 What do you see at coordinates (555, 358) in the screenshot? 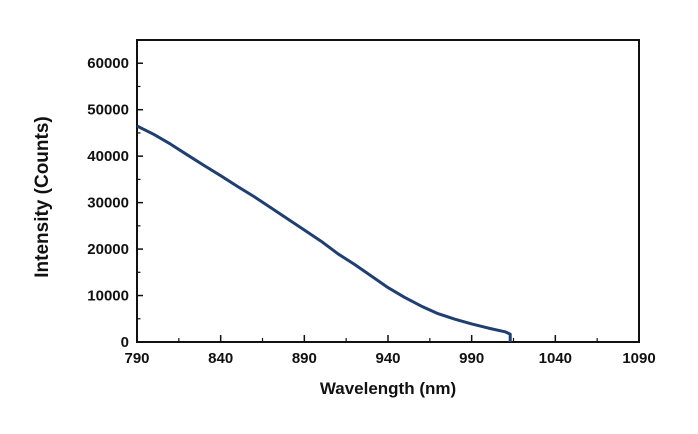
I see `x-tick-label: 1040` at bounding box center [555, 358].